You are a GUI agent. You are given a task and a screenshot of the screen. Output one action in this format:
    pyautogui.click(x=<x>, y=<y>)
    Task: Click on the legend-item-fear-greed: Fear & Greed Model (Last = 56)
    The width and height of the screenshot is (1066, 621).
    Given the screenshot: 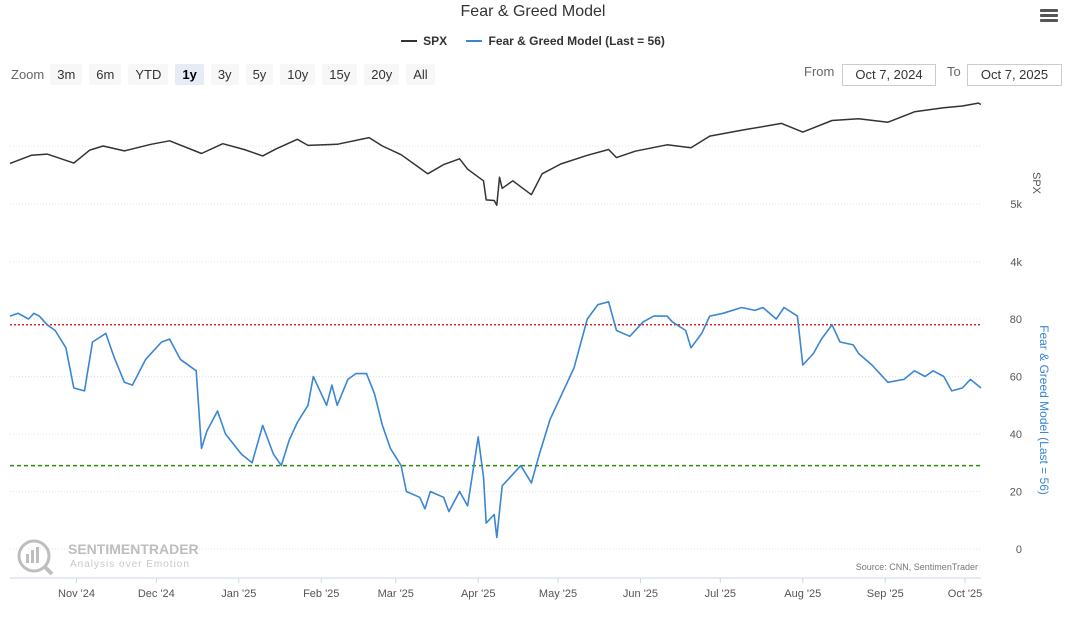 What is the action you would take?
    pyautogui.click(x=565, y=41)
    